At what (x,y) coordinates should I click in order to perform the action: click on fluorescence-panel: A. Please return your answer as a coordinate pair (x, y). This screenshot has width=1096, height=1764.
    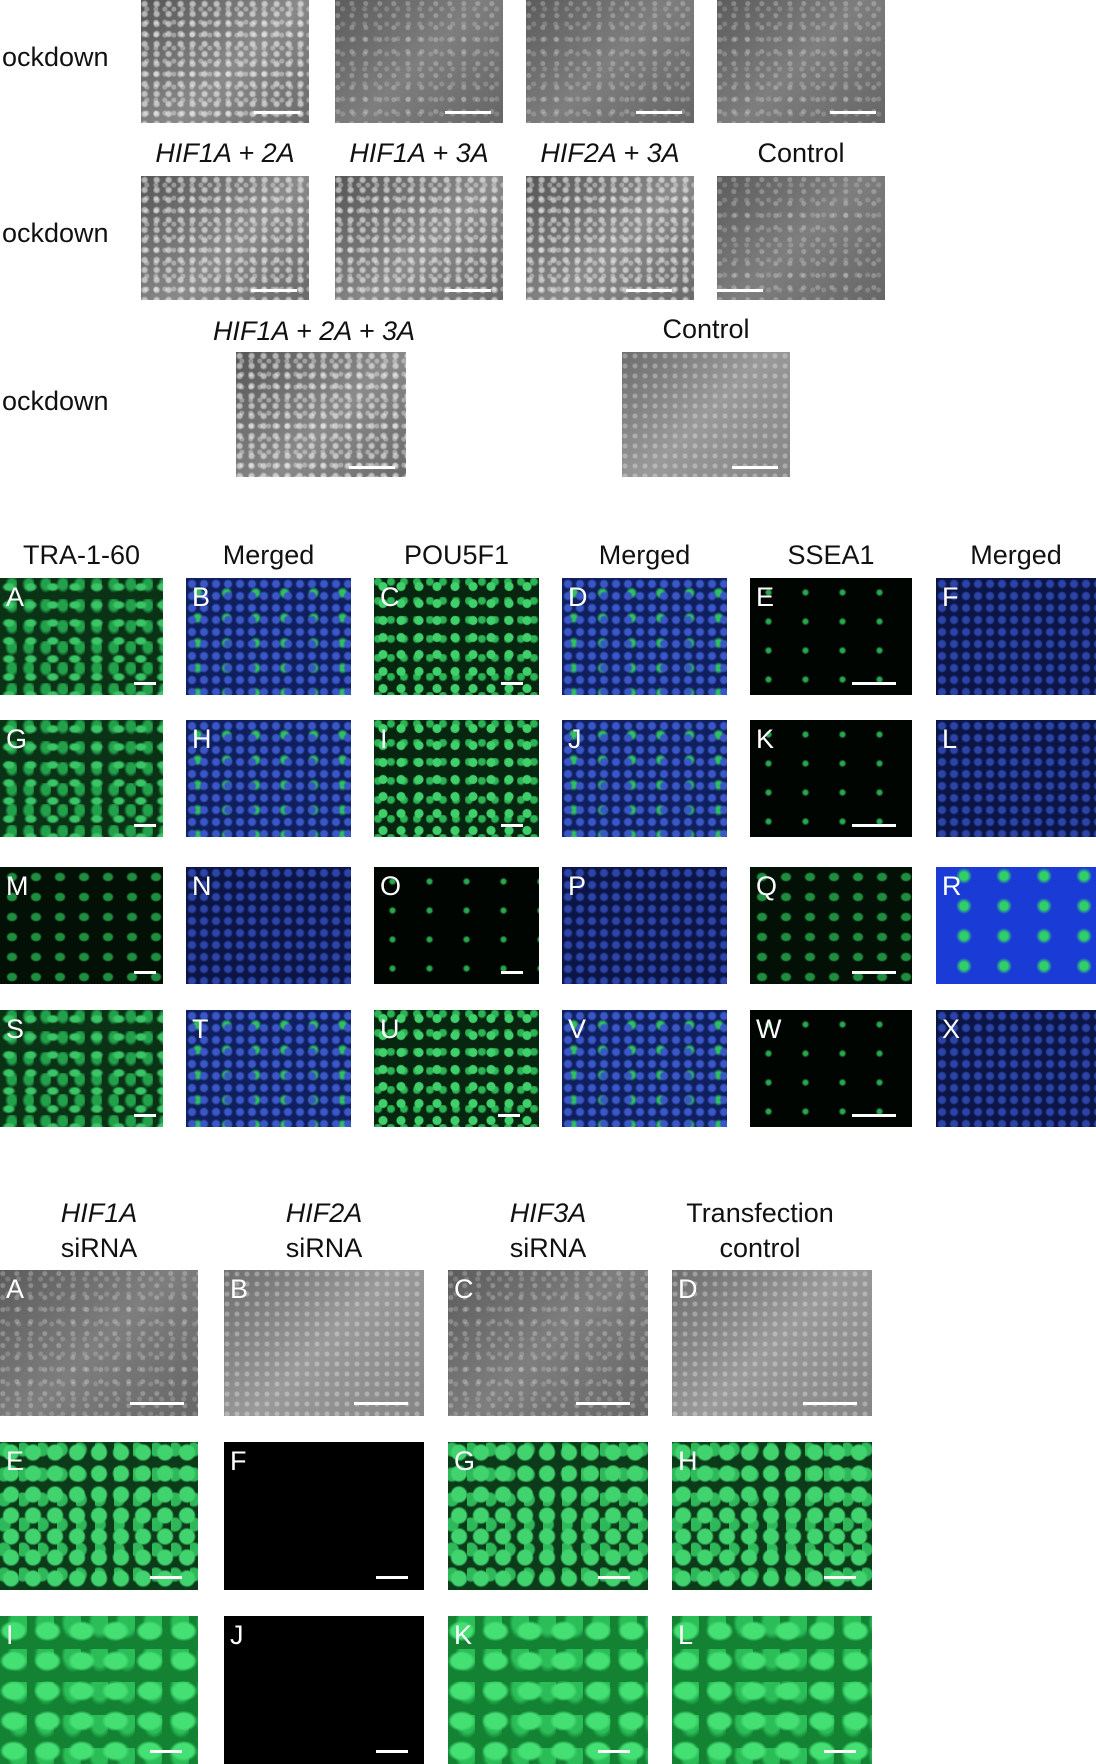
    Looking at the image, I should click on (81, 636).